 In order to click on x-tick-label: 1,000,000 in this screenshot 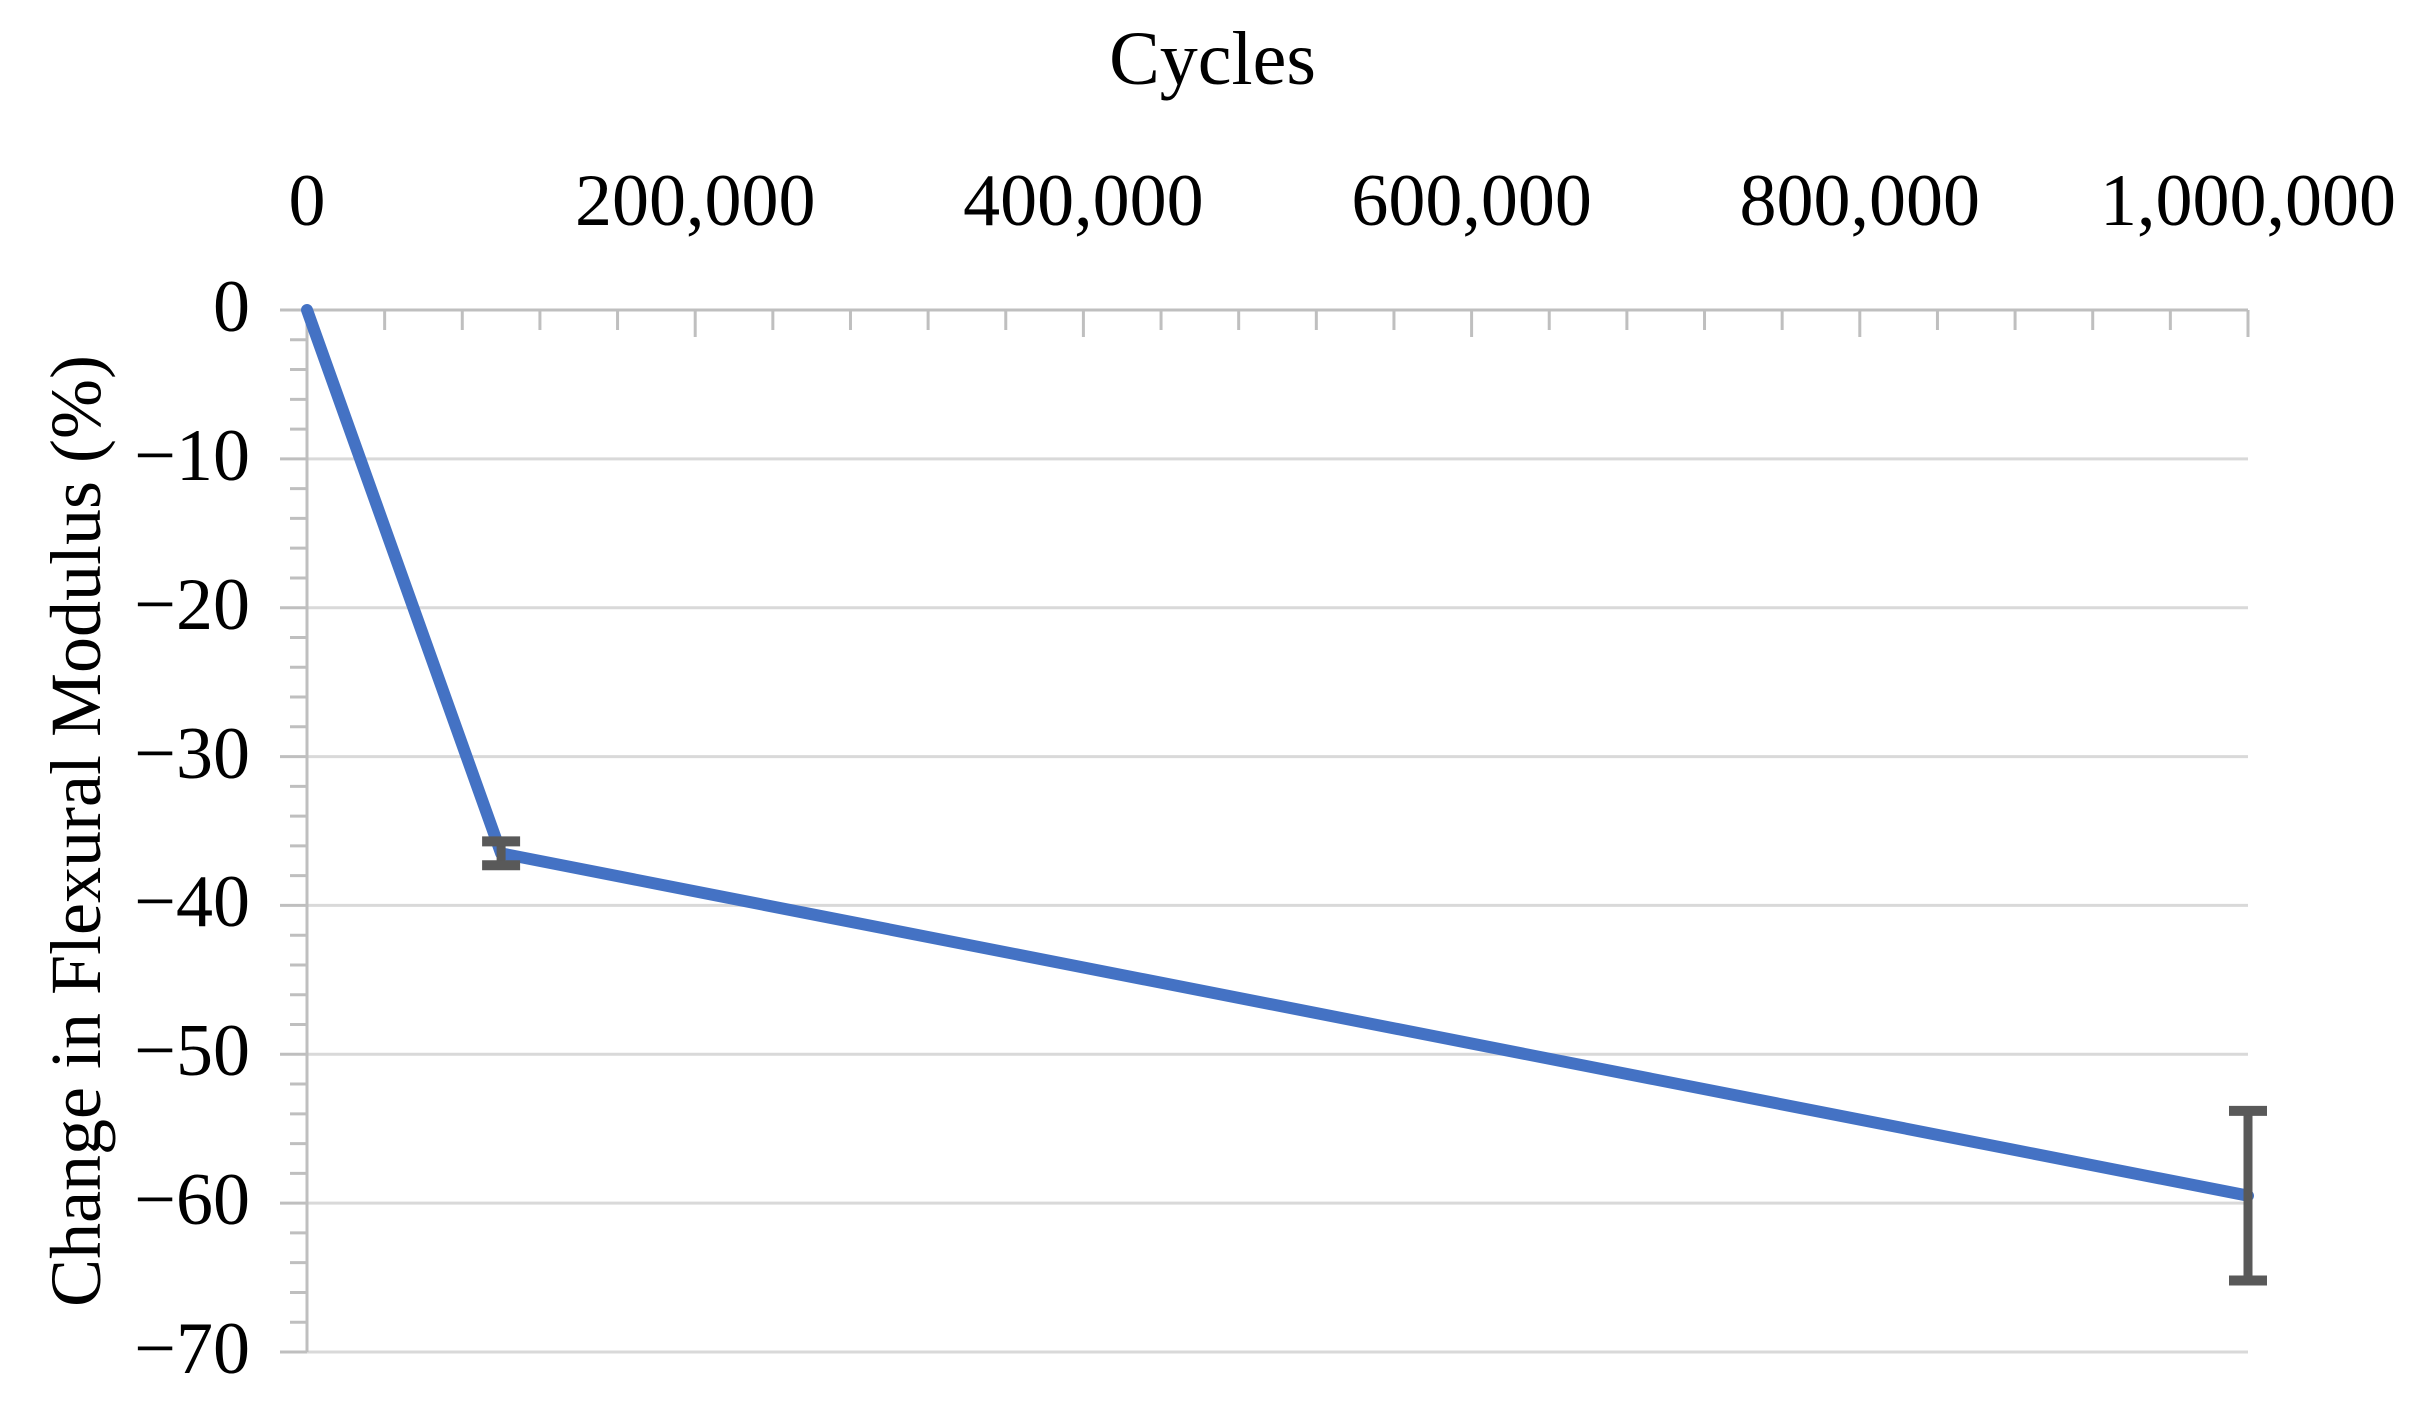, I will do `click(2248, 201)`.